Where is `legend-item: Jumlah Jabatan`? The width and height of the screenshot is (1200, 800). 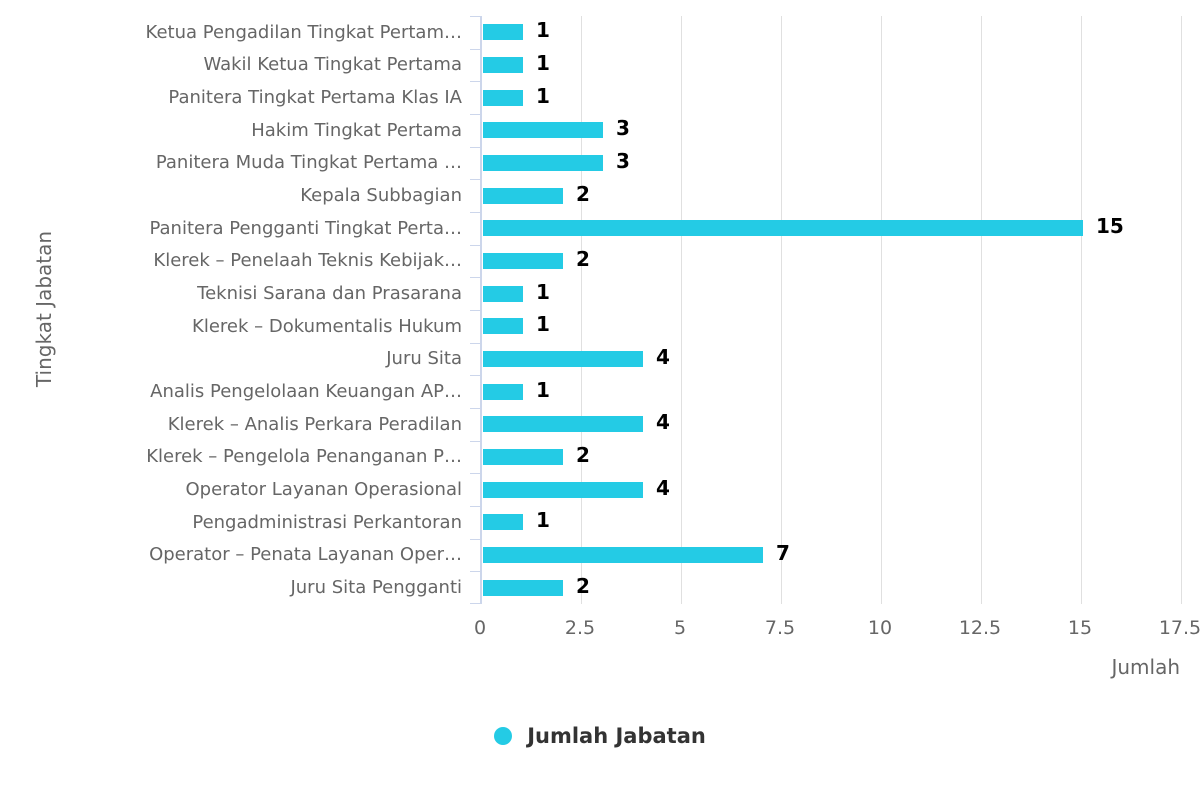
legend-item: Jumlah Jabatan is located at coordinates (600, 736).